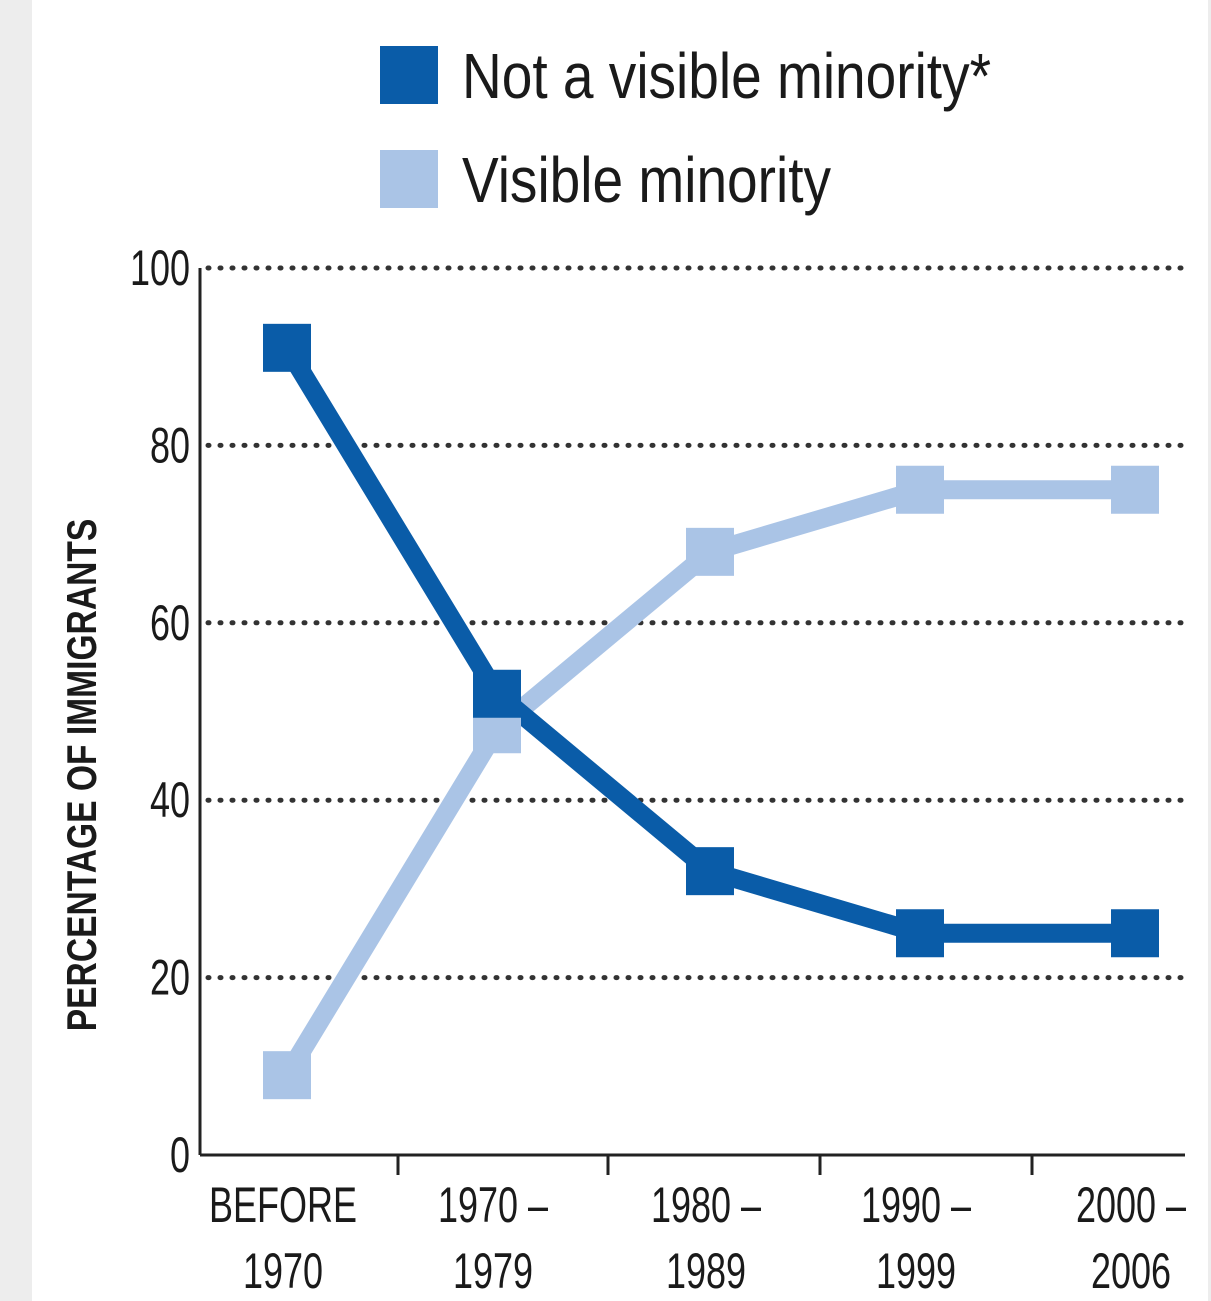 This screenshot has height=1301, width=1211. Describe the element at coordinates (916, 1205) in the screenshot. I see `x-category-label: 1990 –` at that location.